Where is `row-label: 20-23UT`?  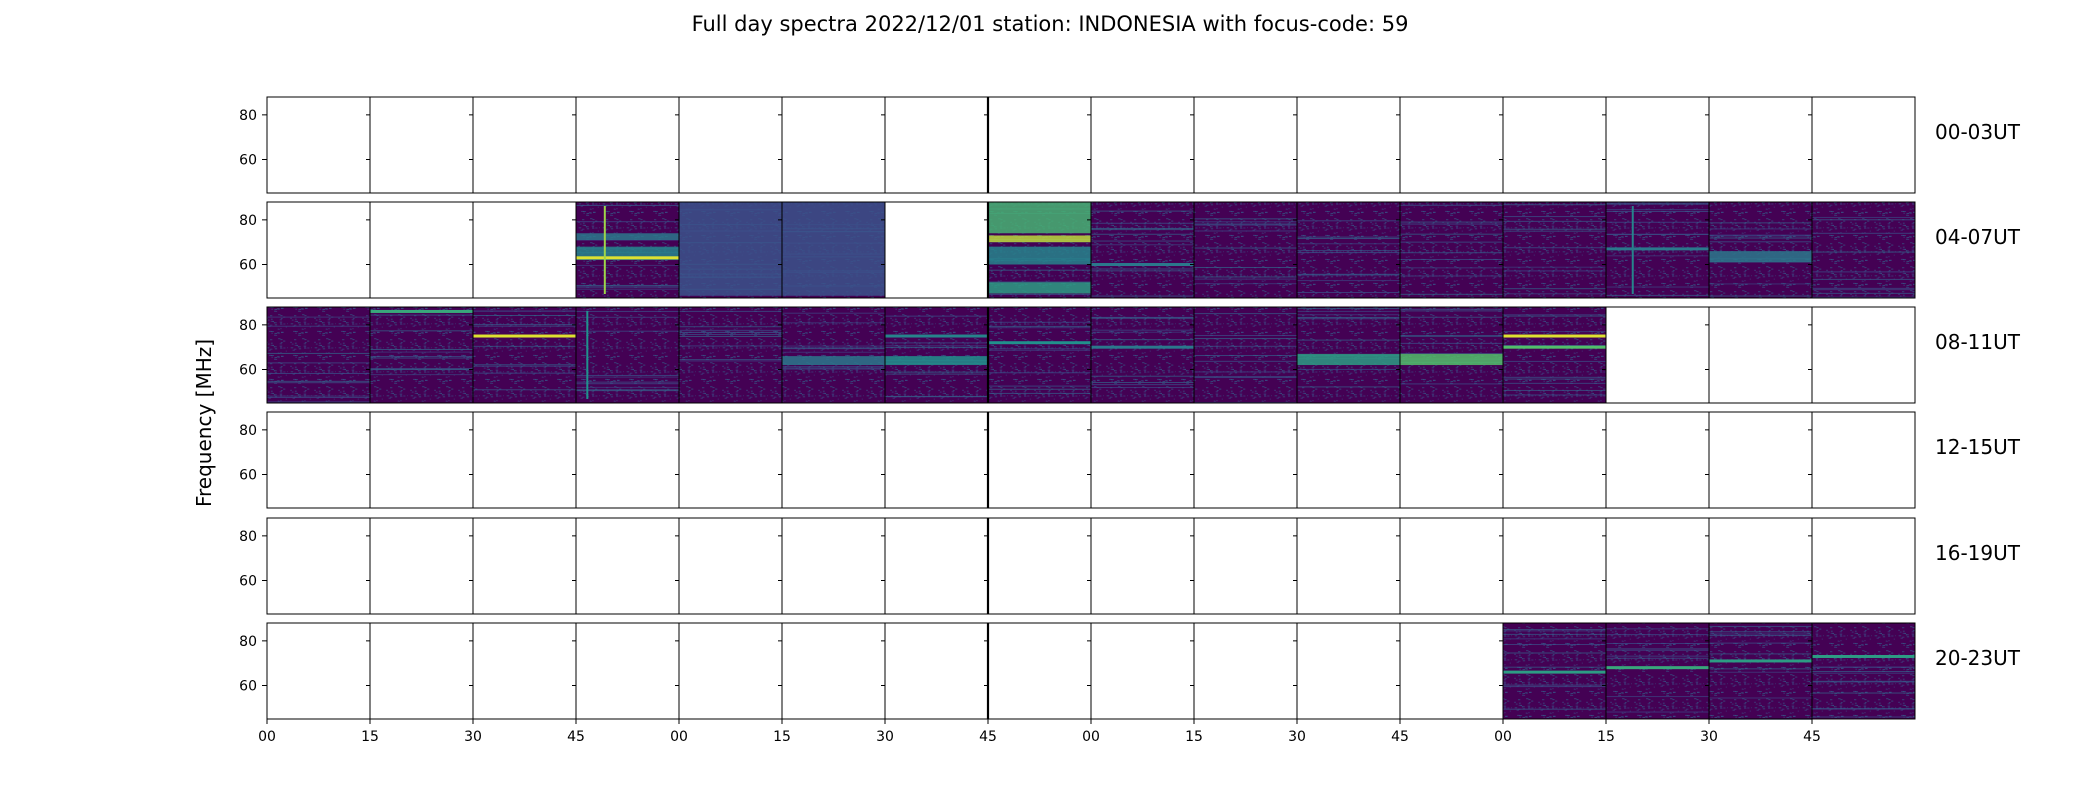 row-label: 20-23UT is located at coordinates (1978, 658).